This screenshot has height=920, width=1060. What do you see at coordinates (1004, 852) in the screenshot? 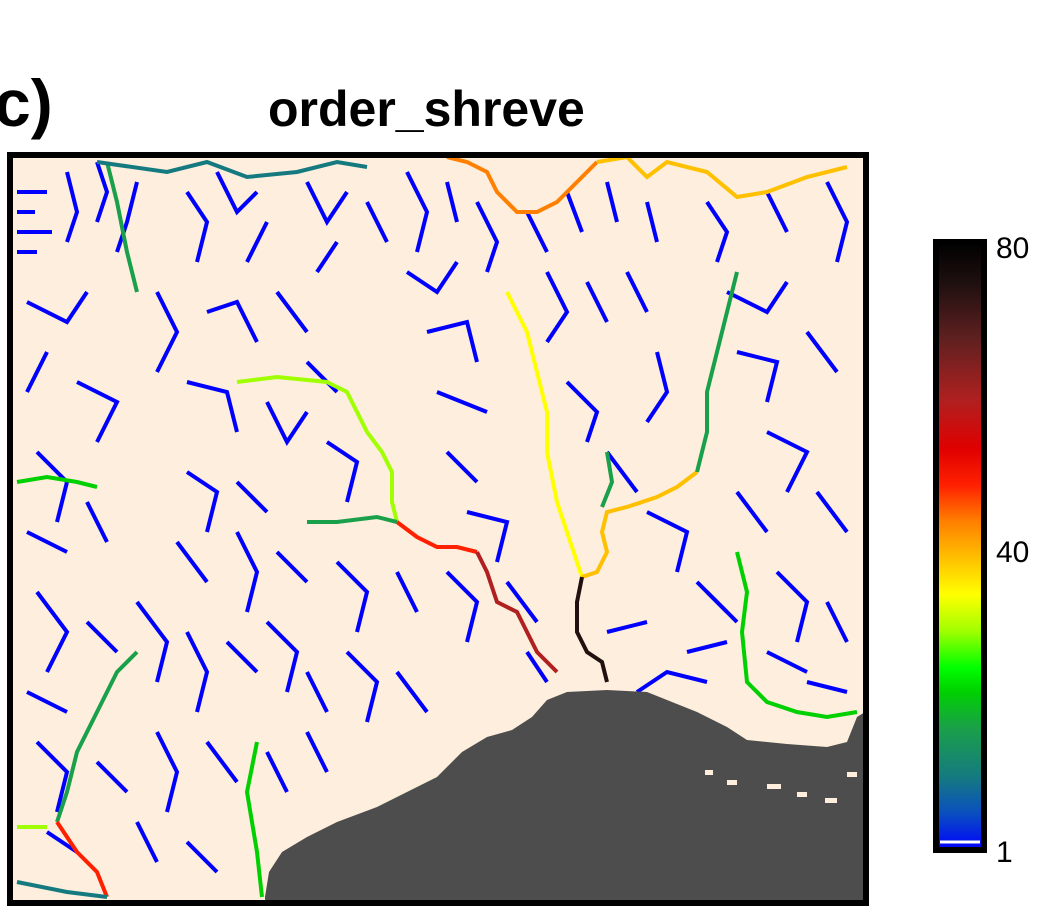
I see `colorbar-tick-min: 1` at bounding box center [1004, 852].